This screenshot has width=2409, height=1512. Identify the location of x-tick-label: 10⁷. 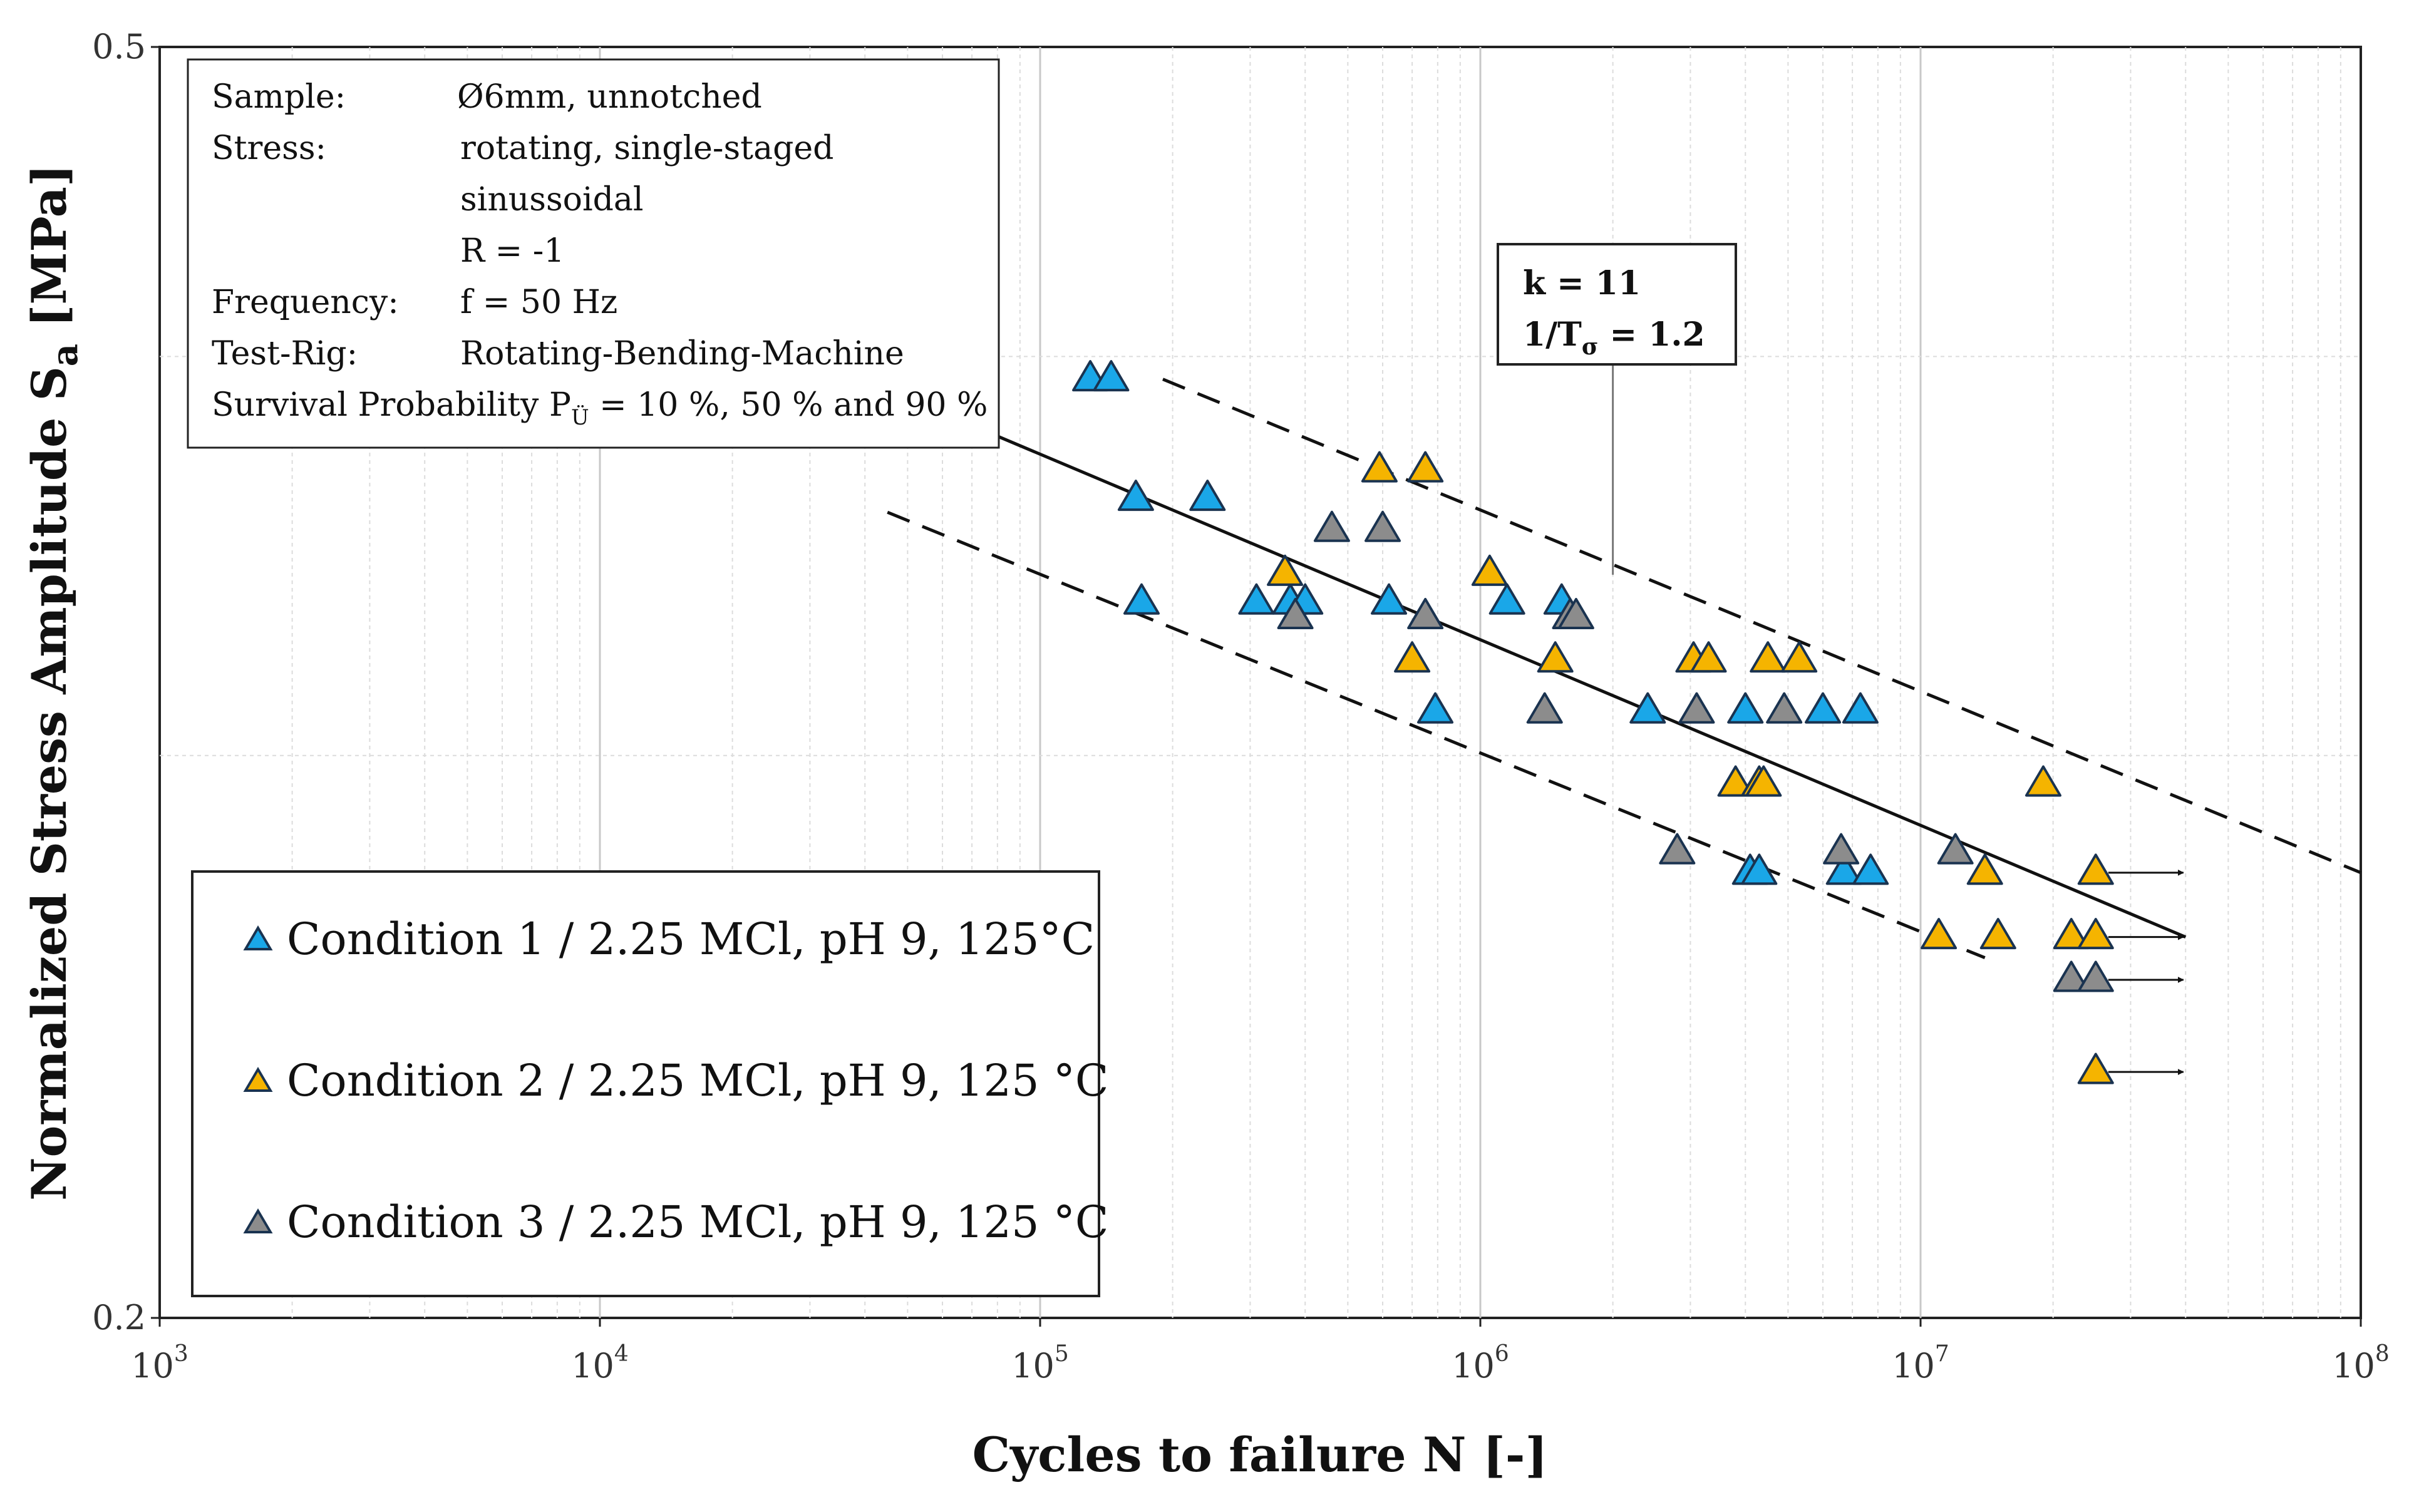
(1921, 1363).